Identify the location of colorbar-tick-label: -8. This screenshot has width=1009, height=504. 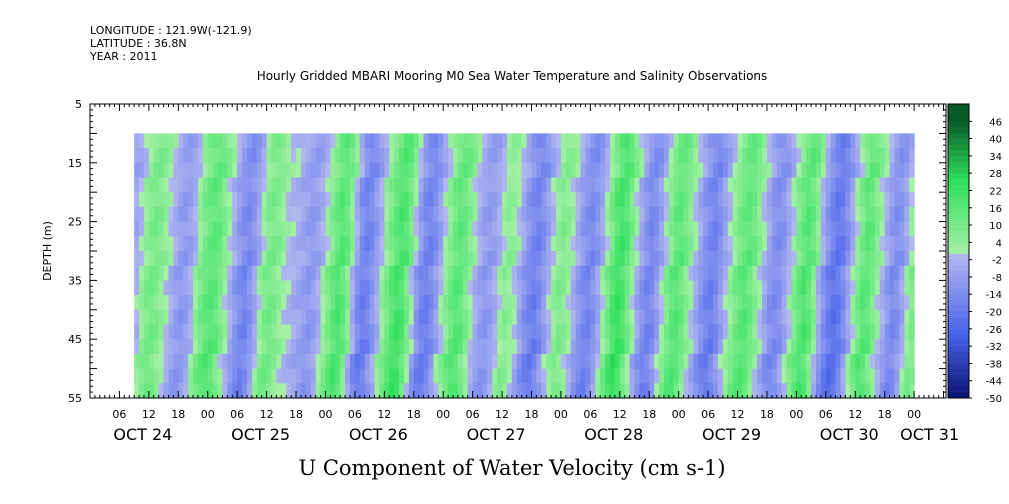
(997, 278).